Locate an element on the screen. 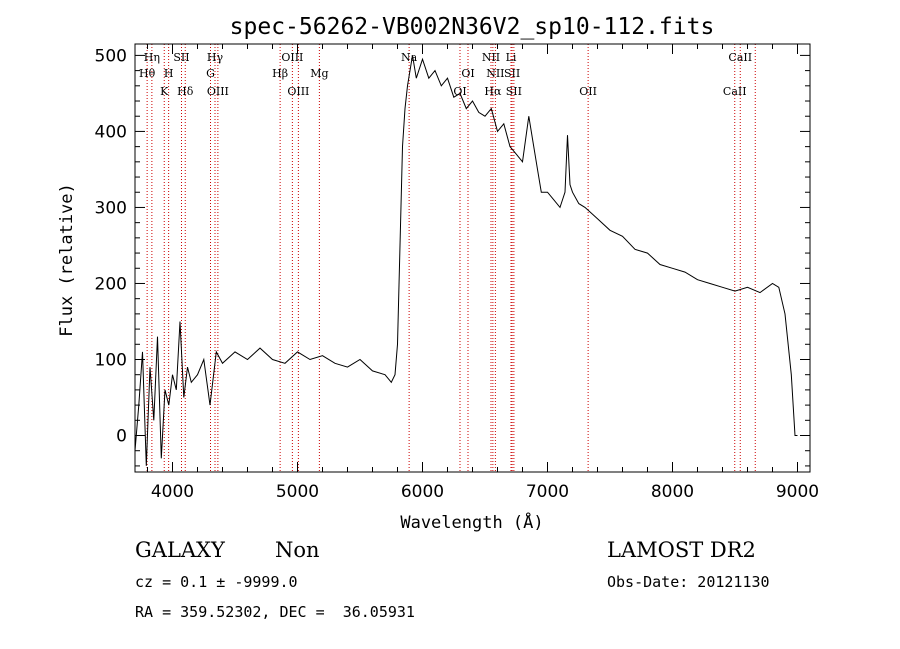 Image resolution: width=900 pixels, height=649 pixels. line-label-1: Hθ is located at coordinates (147, 73).